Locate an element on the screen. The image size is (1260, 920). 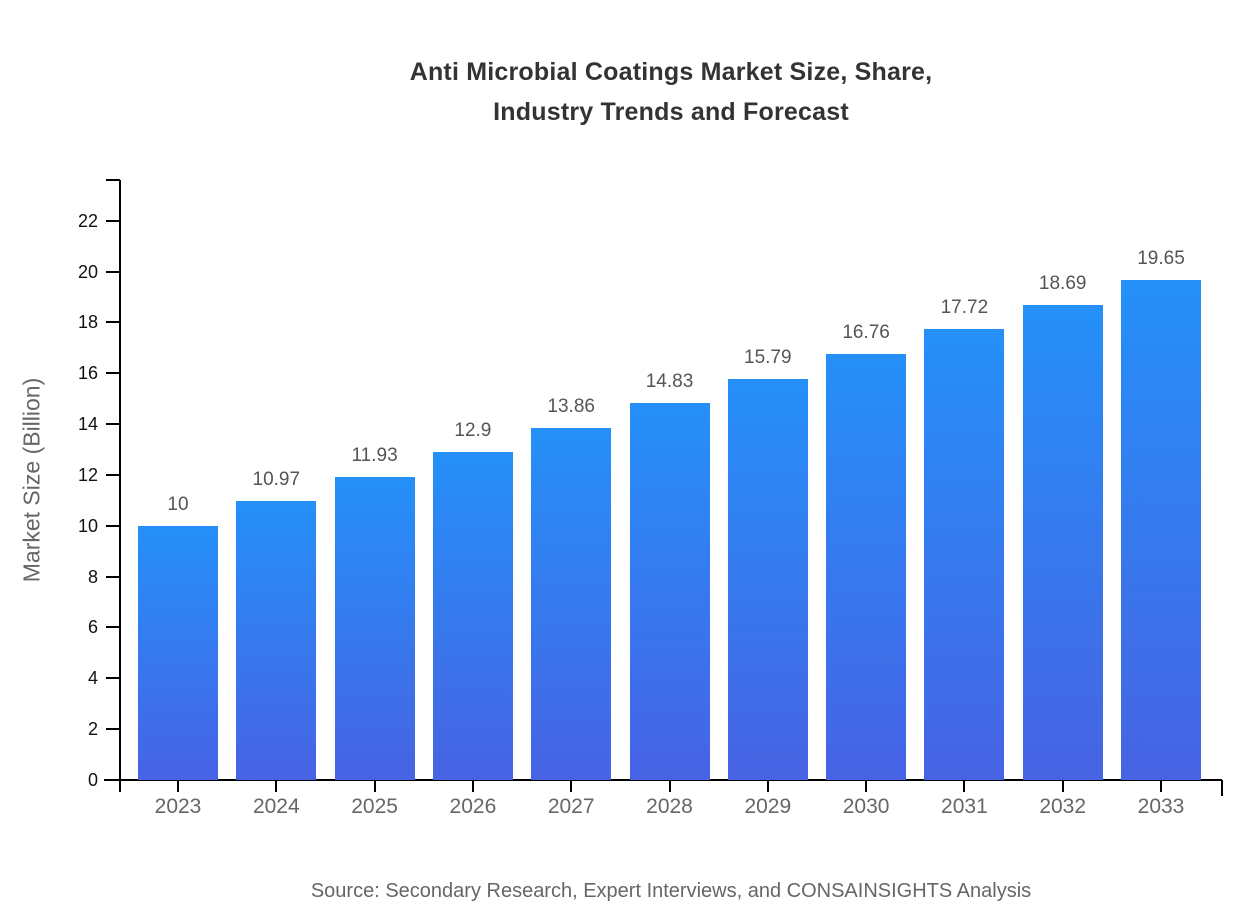
bar-value-label: 17.72 is located at coordinates (964, 308).